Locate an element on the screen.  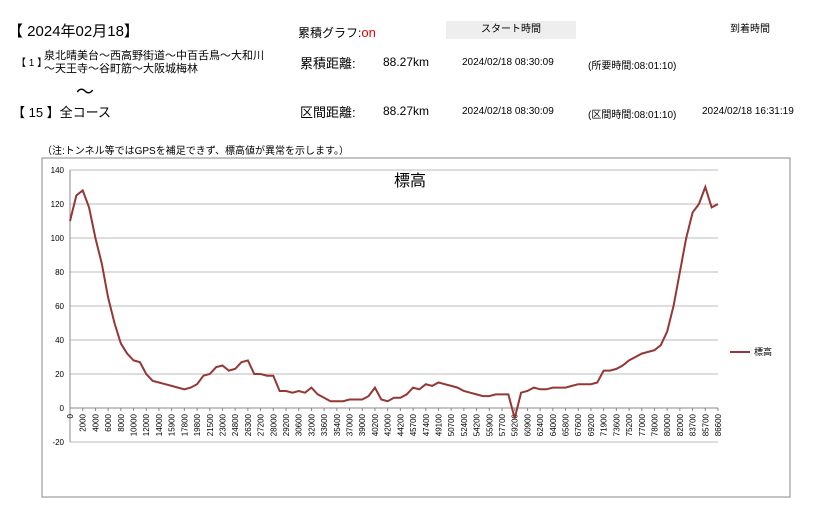
legend-label: 標高 is located at coordinates (763, 351).